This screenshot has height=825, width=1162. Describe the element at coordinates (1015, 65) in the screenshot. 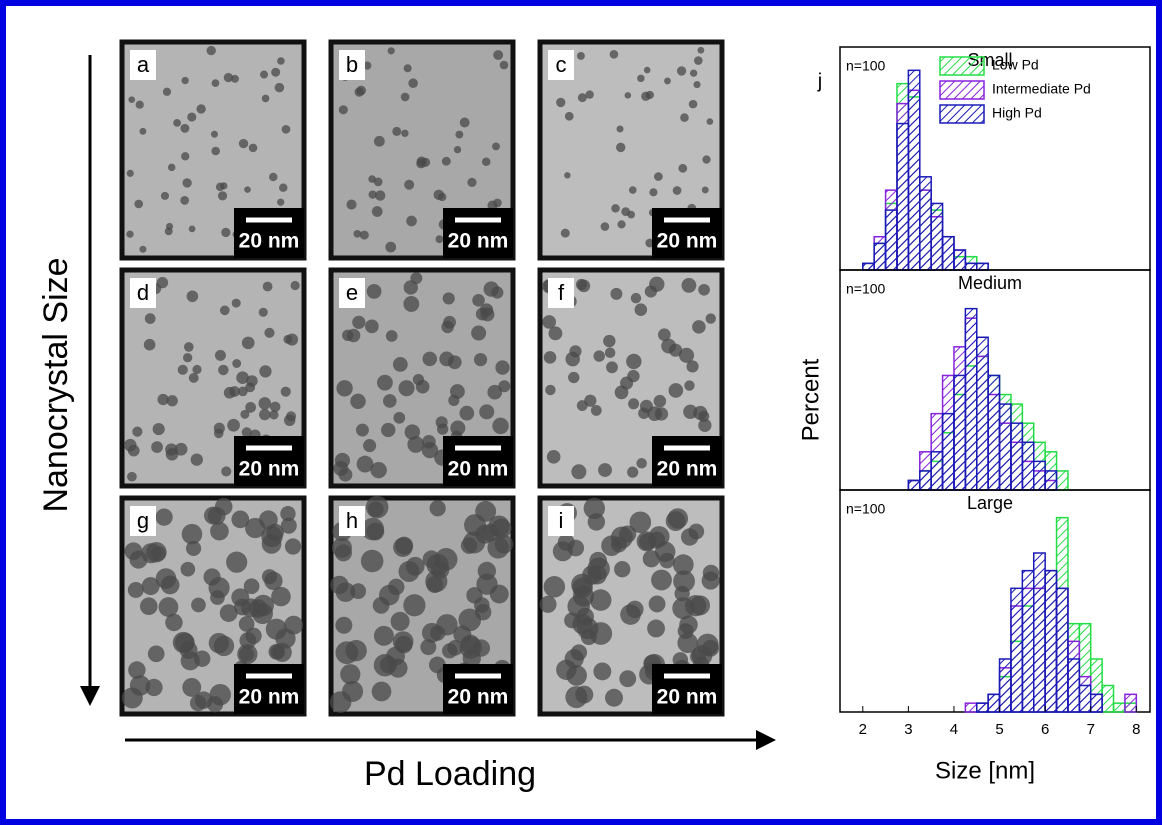

I see `legend-label: Low Pd` at that location.